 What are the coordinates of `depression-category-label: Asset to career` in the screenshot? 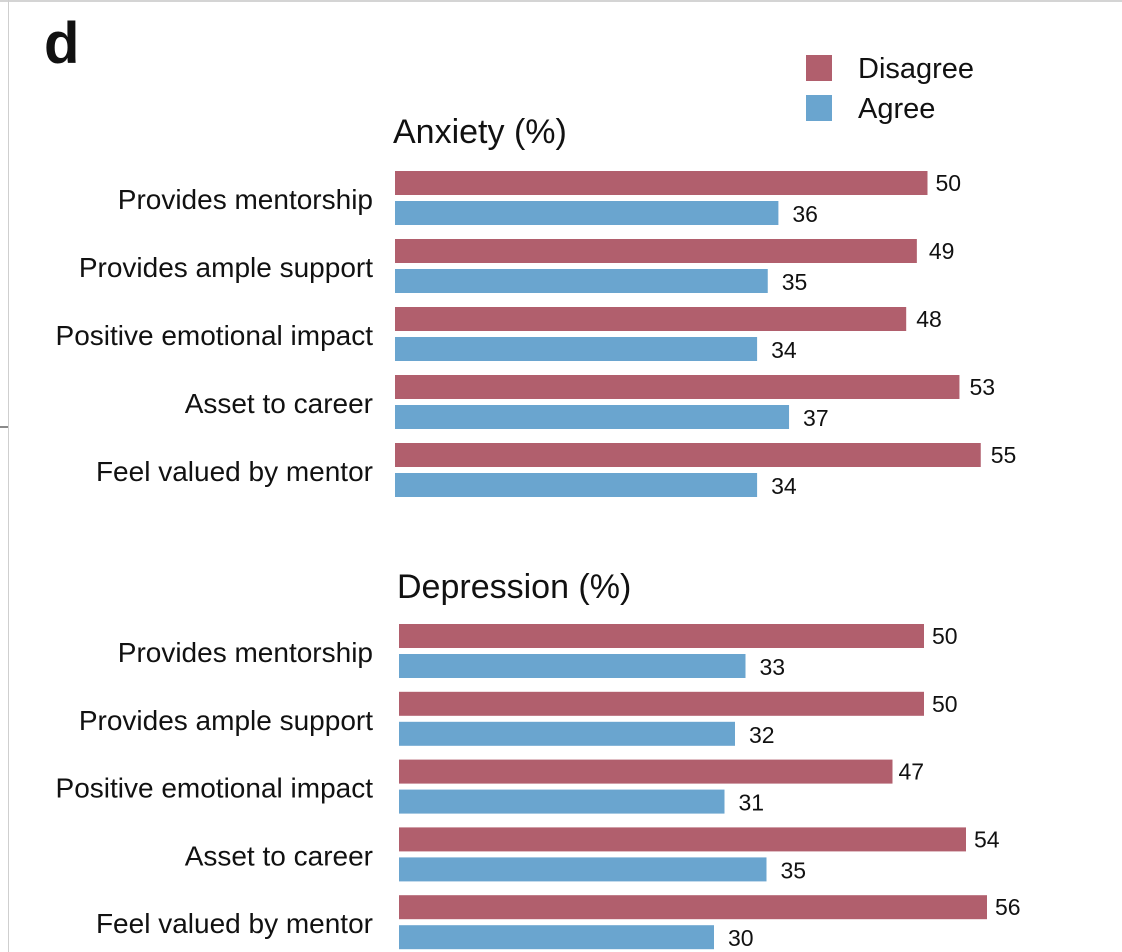 It's located at (279, 855).